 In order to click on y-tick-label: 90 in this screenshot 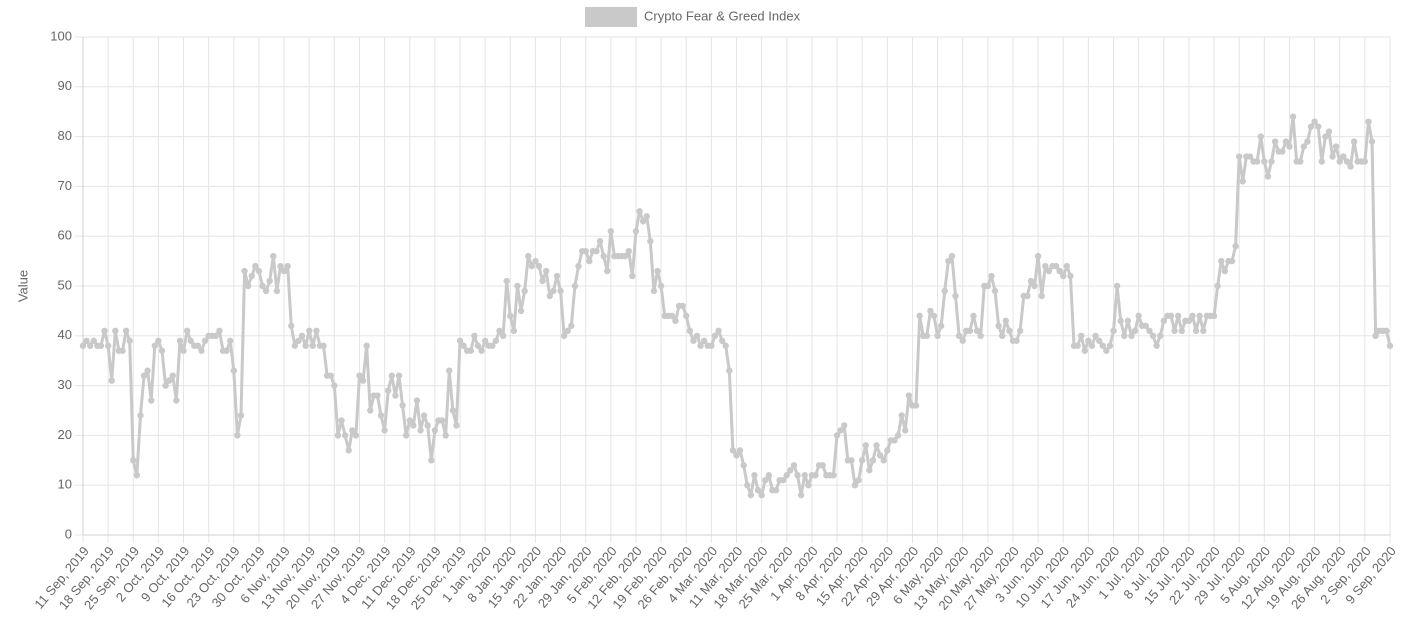, I will do `click(65, 85)`.